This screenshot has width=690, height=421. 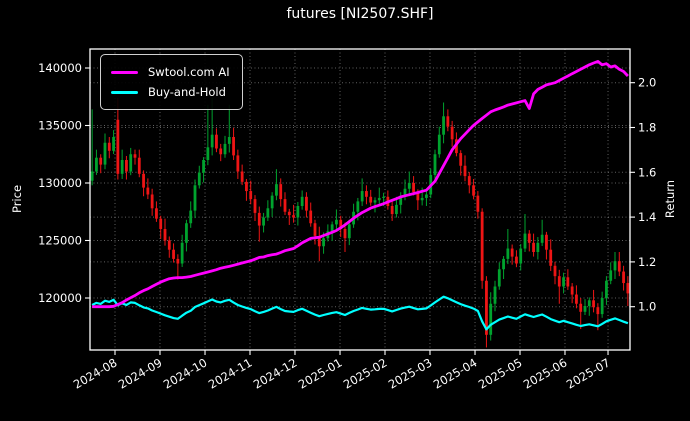 I want to click on bh-line-swatch, so click(x=124, y=92).